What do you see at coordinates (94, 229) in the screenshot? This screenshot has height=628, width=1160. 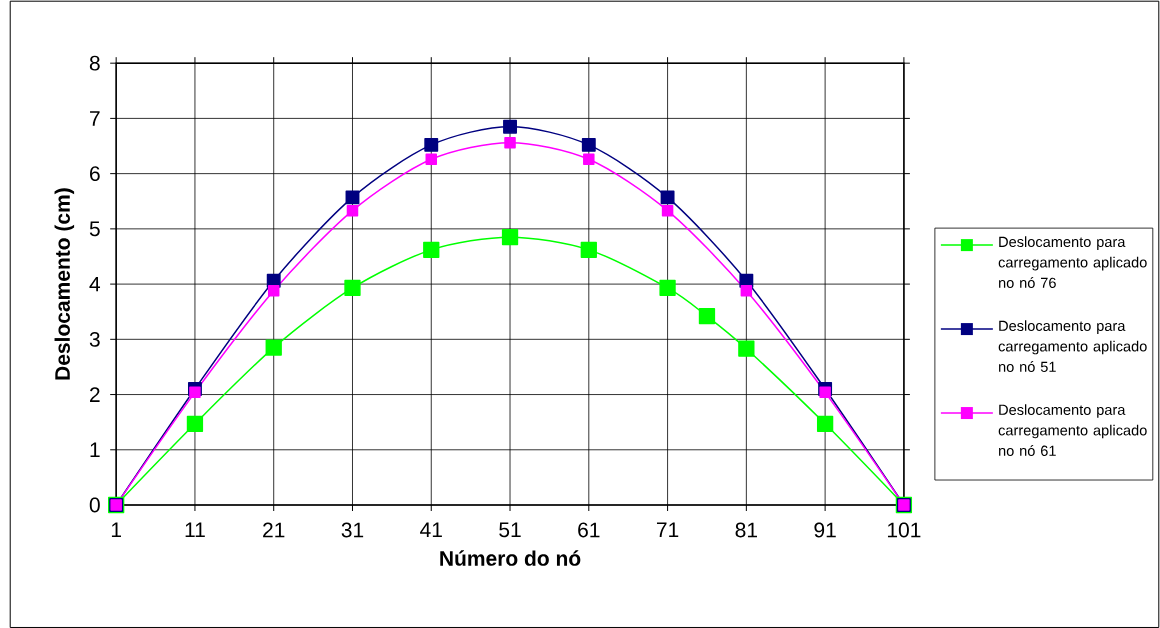 I see `y-tick-label: 5` at bounding box center [94, 229].